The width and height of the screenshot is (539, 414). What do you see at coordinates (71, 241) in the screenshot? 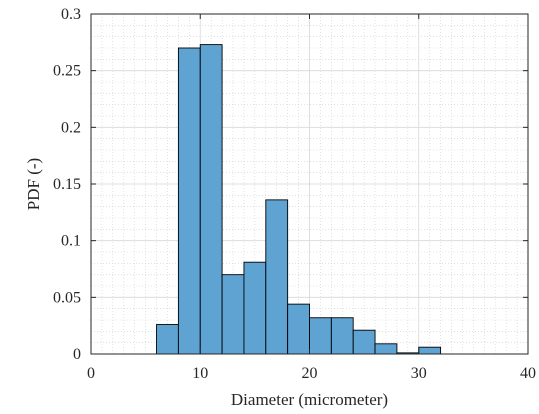
I see `y-tick-label: 0.1` at bounding box center [71, 241].